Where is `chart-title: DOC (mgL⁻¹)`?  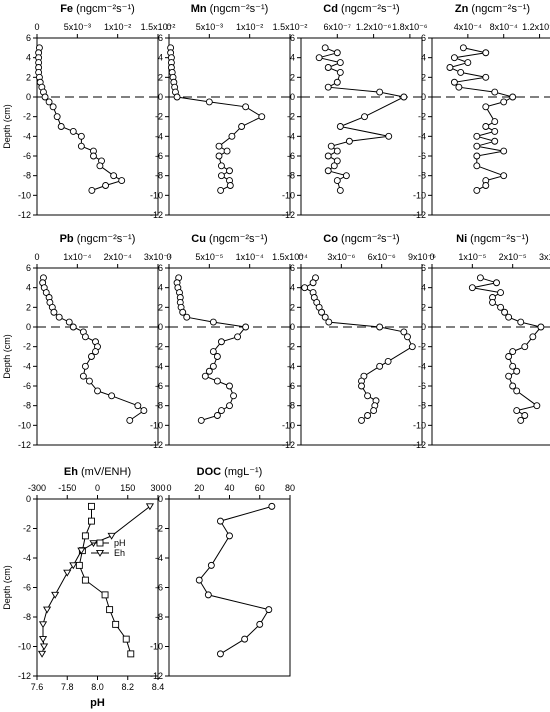
chart-title: DOC (mgL⁻¹) is located at coordinates (230, 472).